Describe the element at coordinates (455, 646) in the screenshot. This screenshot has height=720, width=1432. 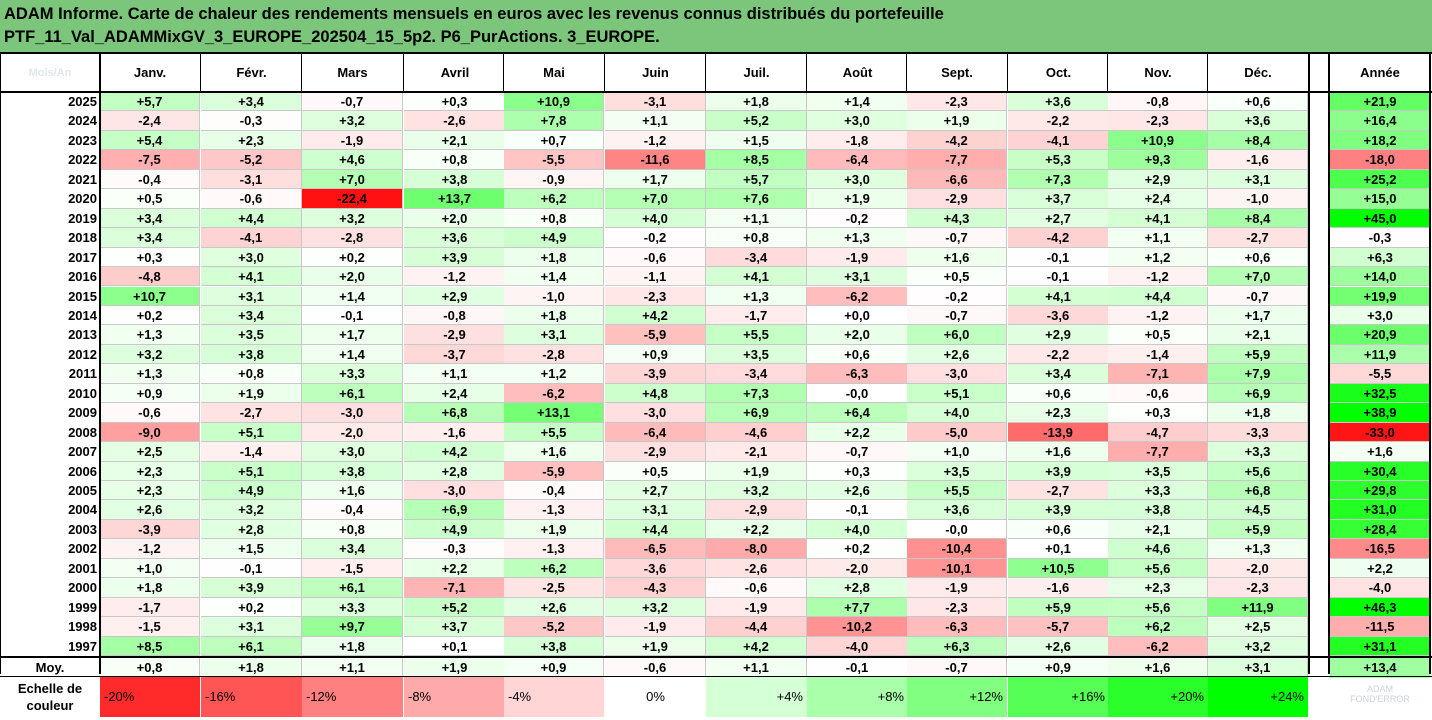
I see `heatmap-cell: +0,1` at that location.